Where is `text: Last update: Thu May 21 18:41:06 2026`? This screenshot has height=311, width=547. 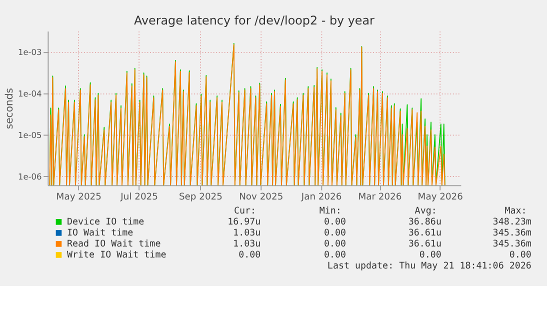 text: Last update: Thu May 21 18:41:06 2026 is located at coordinates (429, 266).